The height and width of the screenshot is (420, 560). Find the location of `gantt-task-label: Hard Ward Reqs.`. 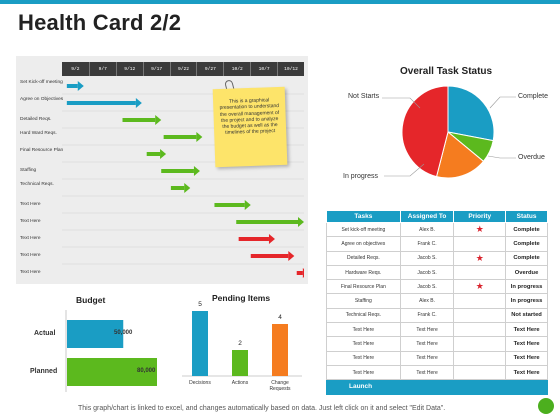

gantt-task-label: Hard Ward Reqs. is located at coordinates (38, 133).